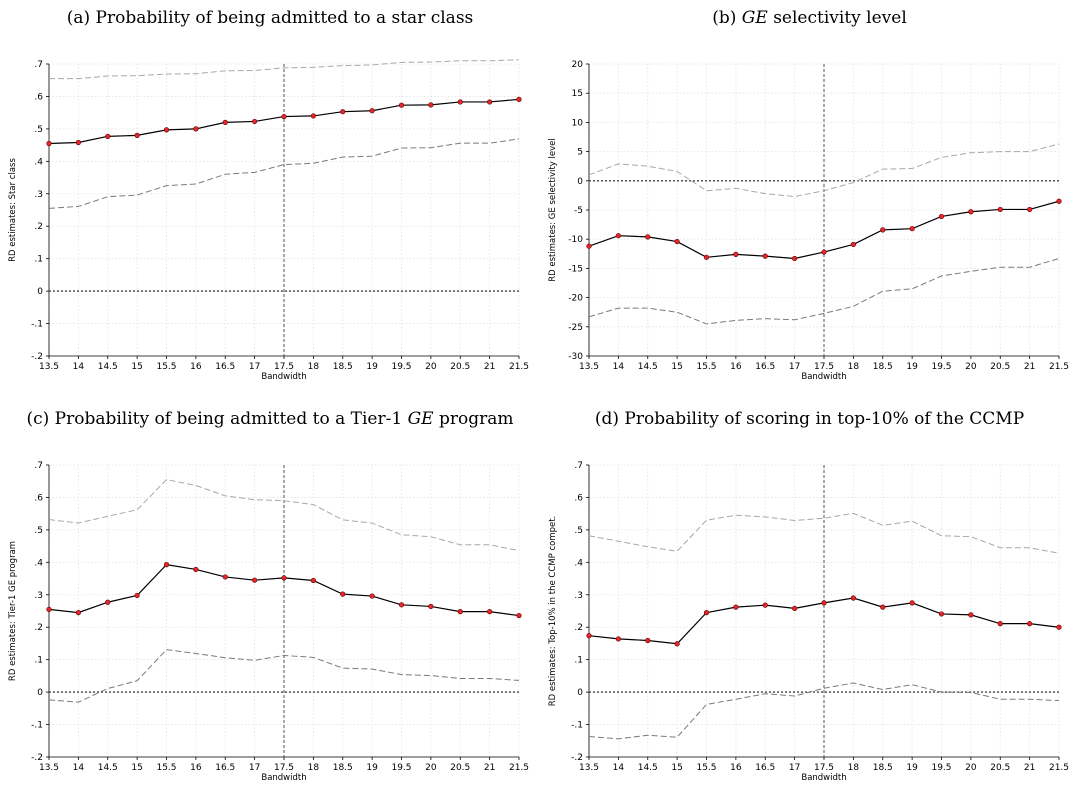  Describe the element at coordinates (196, 367) in the screenshot. I see `x-tick-label: 16` at that location.